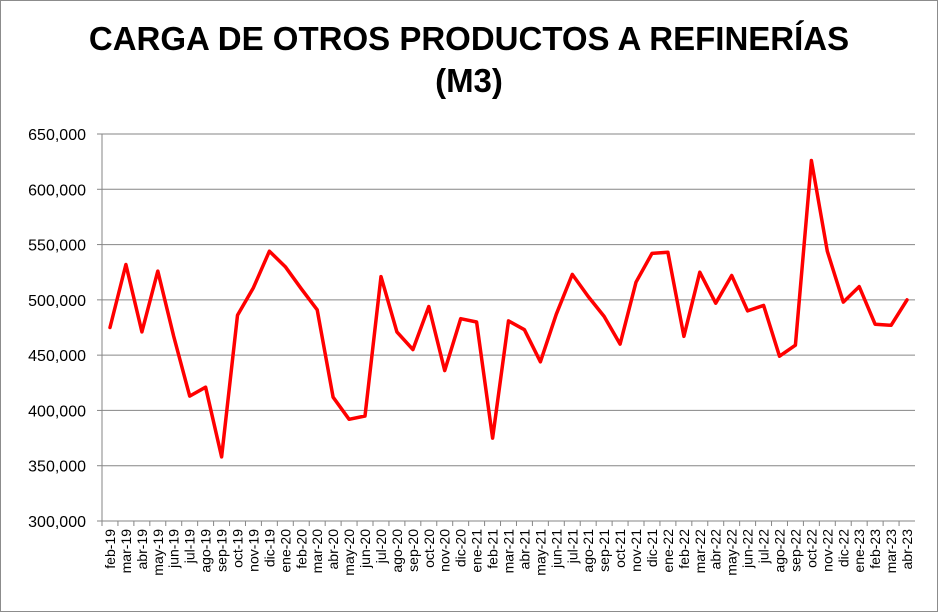 The width and height of the screenshot is (938, 612). I want to click on x-tick-label: dic-22, so click(843, 548).